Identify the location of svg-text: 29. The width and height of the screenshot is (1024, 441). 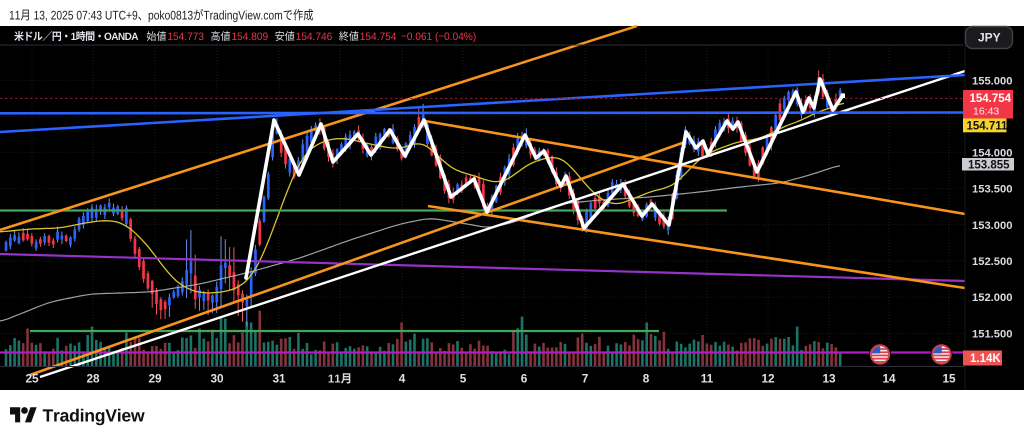
(155, 379).